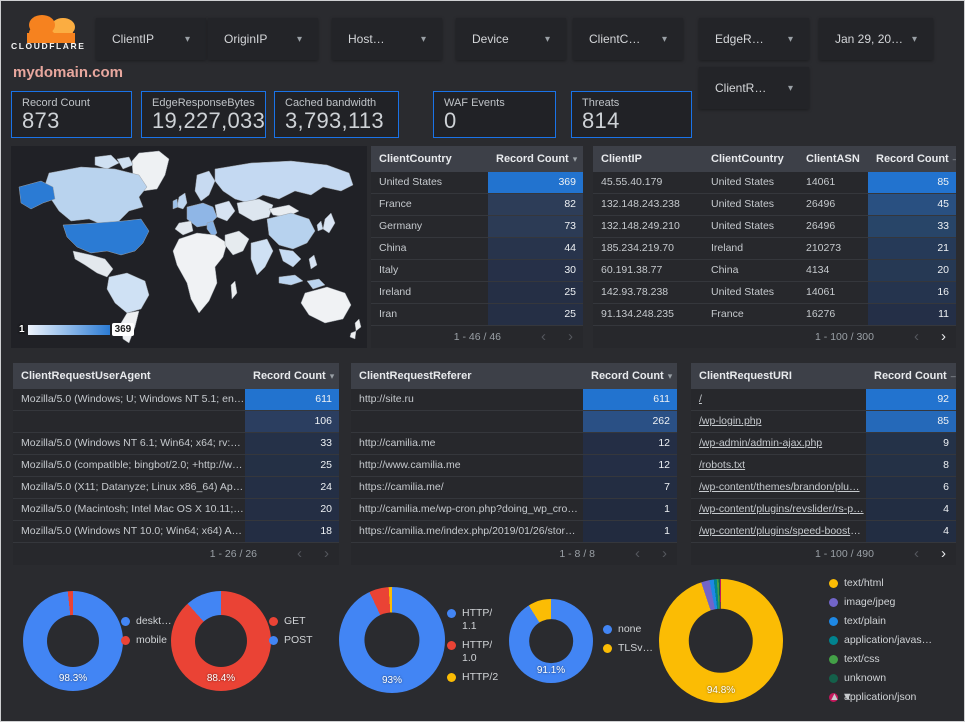 This screenshot has width=965, height=722. Describe the element at coordinates (291, 640) in the screenshot. I see `legend-item: POST` at that location.